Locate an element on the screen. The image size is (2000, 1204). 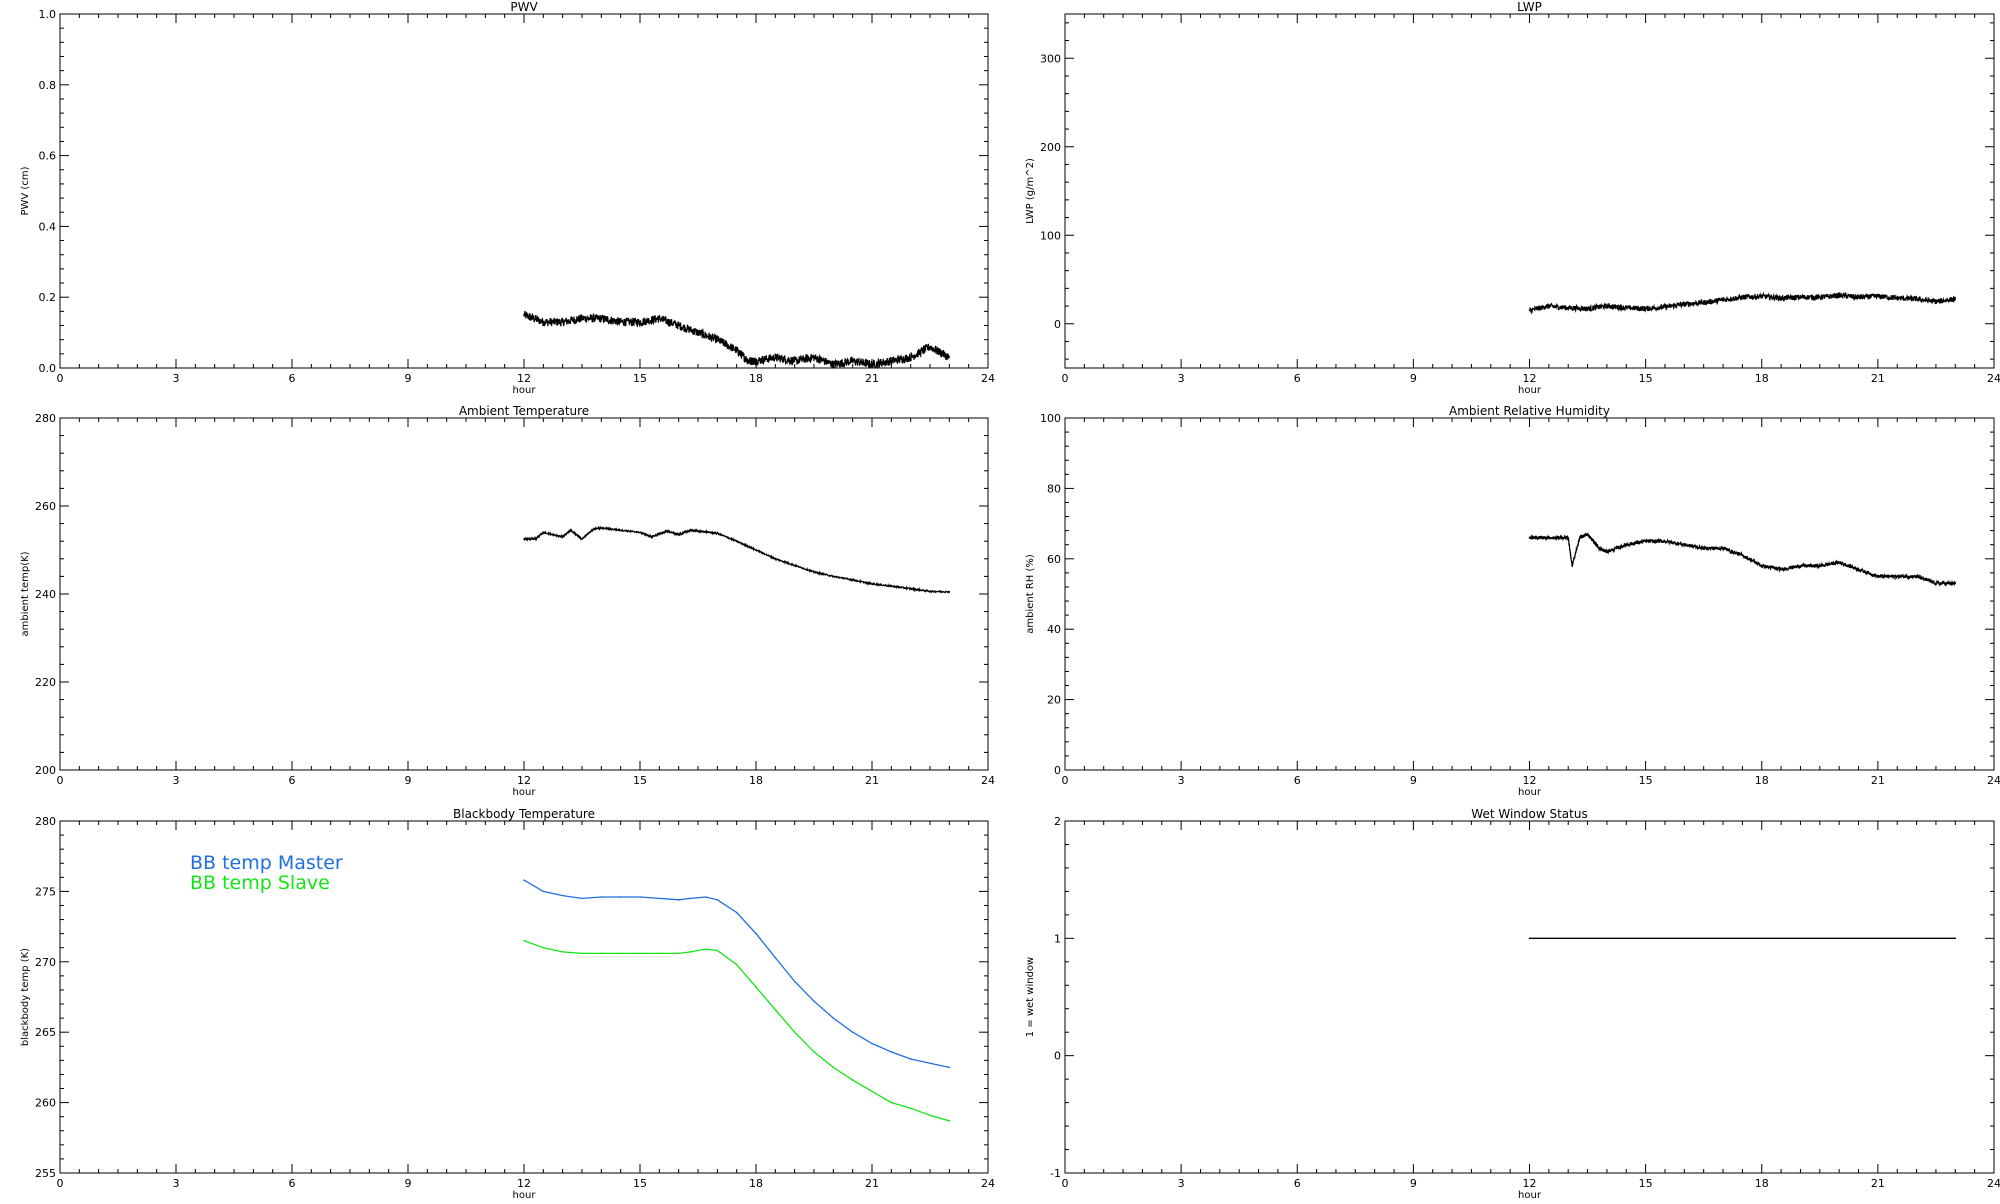
y-axis-label: ambient temp(K) is located at coordinates (25, 593).